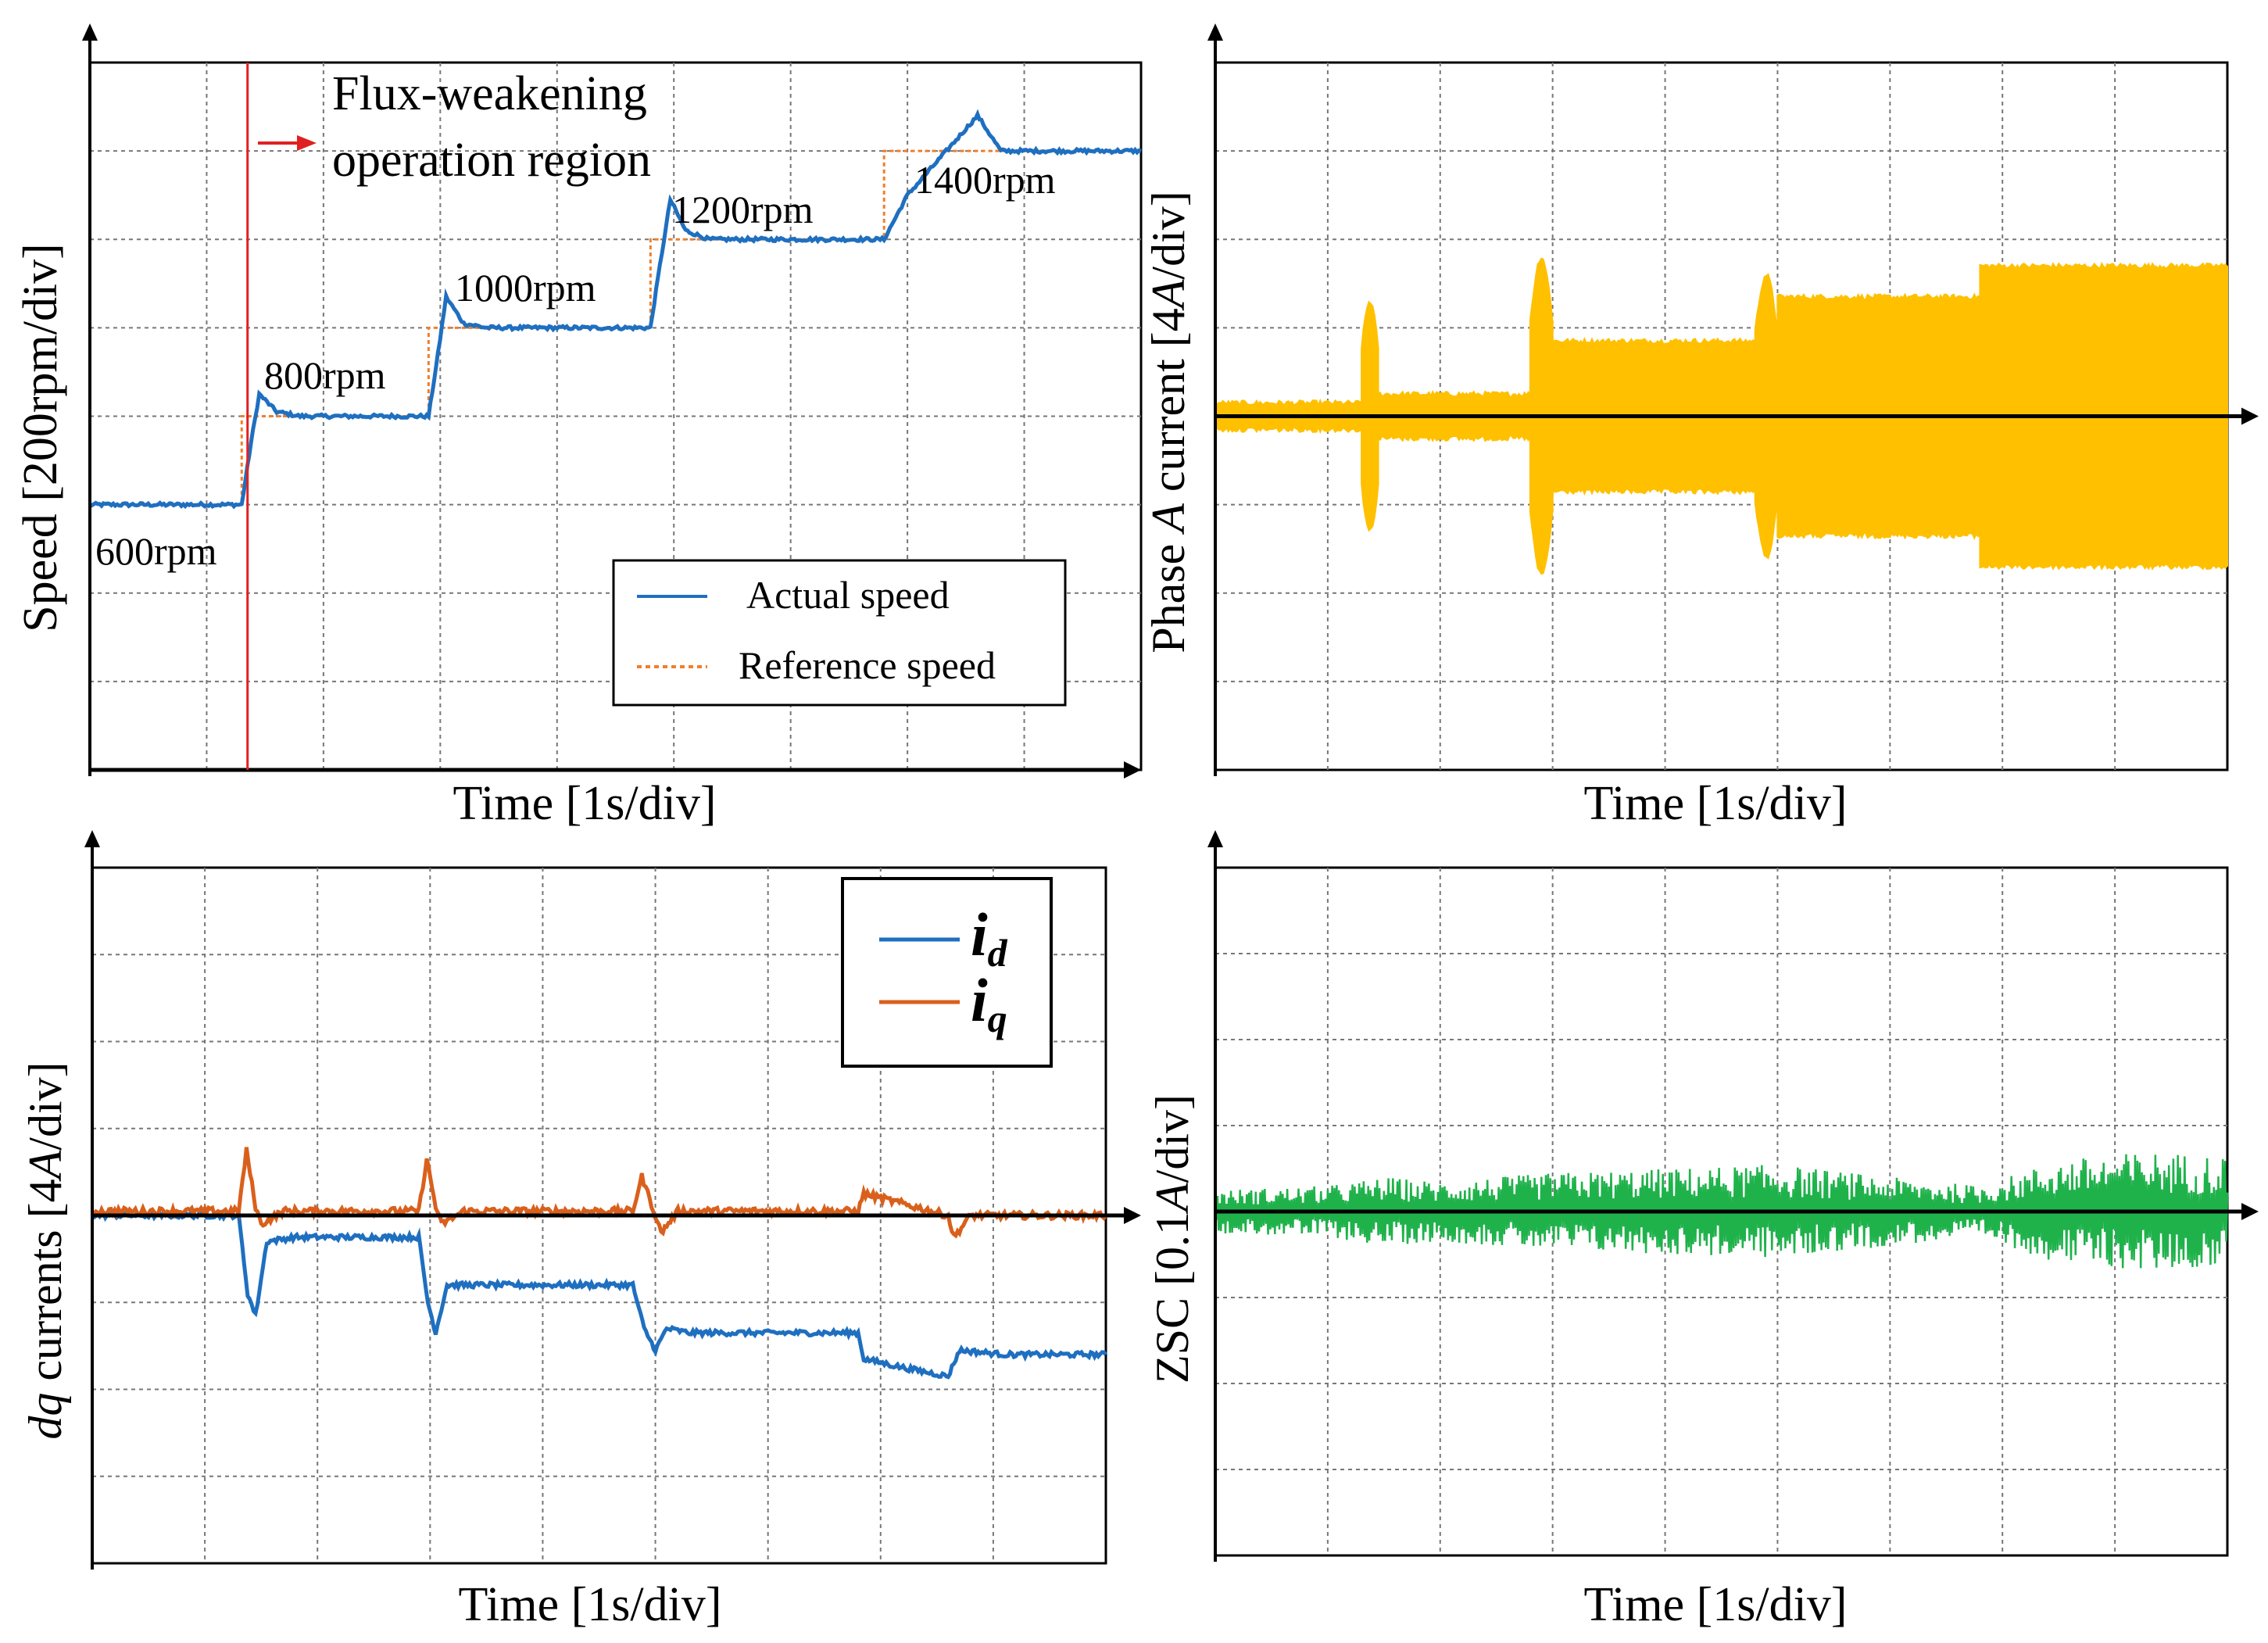  Describe the element at coordinates (2250, 1211) in the screenshot. I see `zsc-x-axis-arrowhead` at that location.